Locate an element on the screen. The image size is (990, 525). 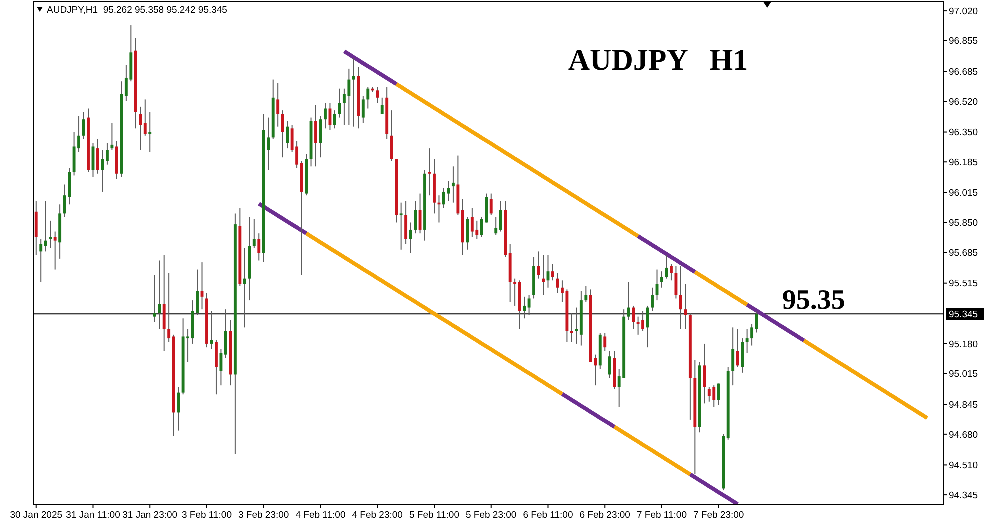
y-tick-label: 95.015 is located at coordinates (963, 374).